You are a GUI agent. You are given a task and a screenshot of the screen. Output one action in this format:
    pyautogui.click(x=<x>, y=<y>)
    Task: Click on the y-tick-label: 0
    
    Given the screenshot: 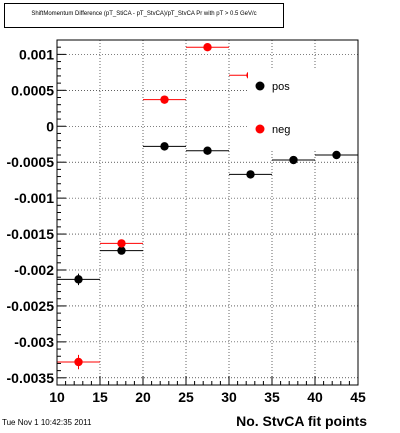 What is the action you would take?
    pyautogui.click(x=50, y=126)
    